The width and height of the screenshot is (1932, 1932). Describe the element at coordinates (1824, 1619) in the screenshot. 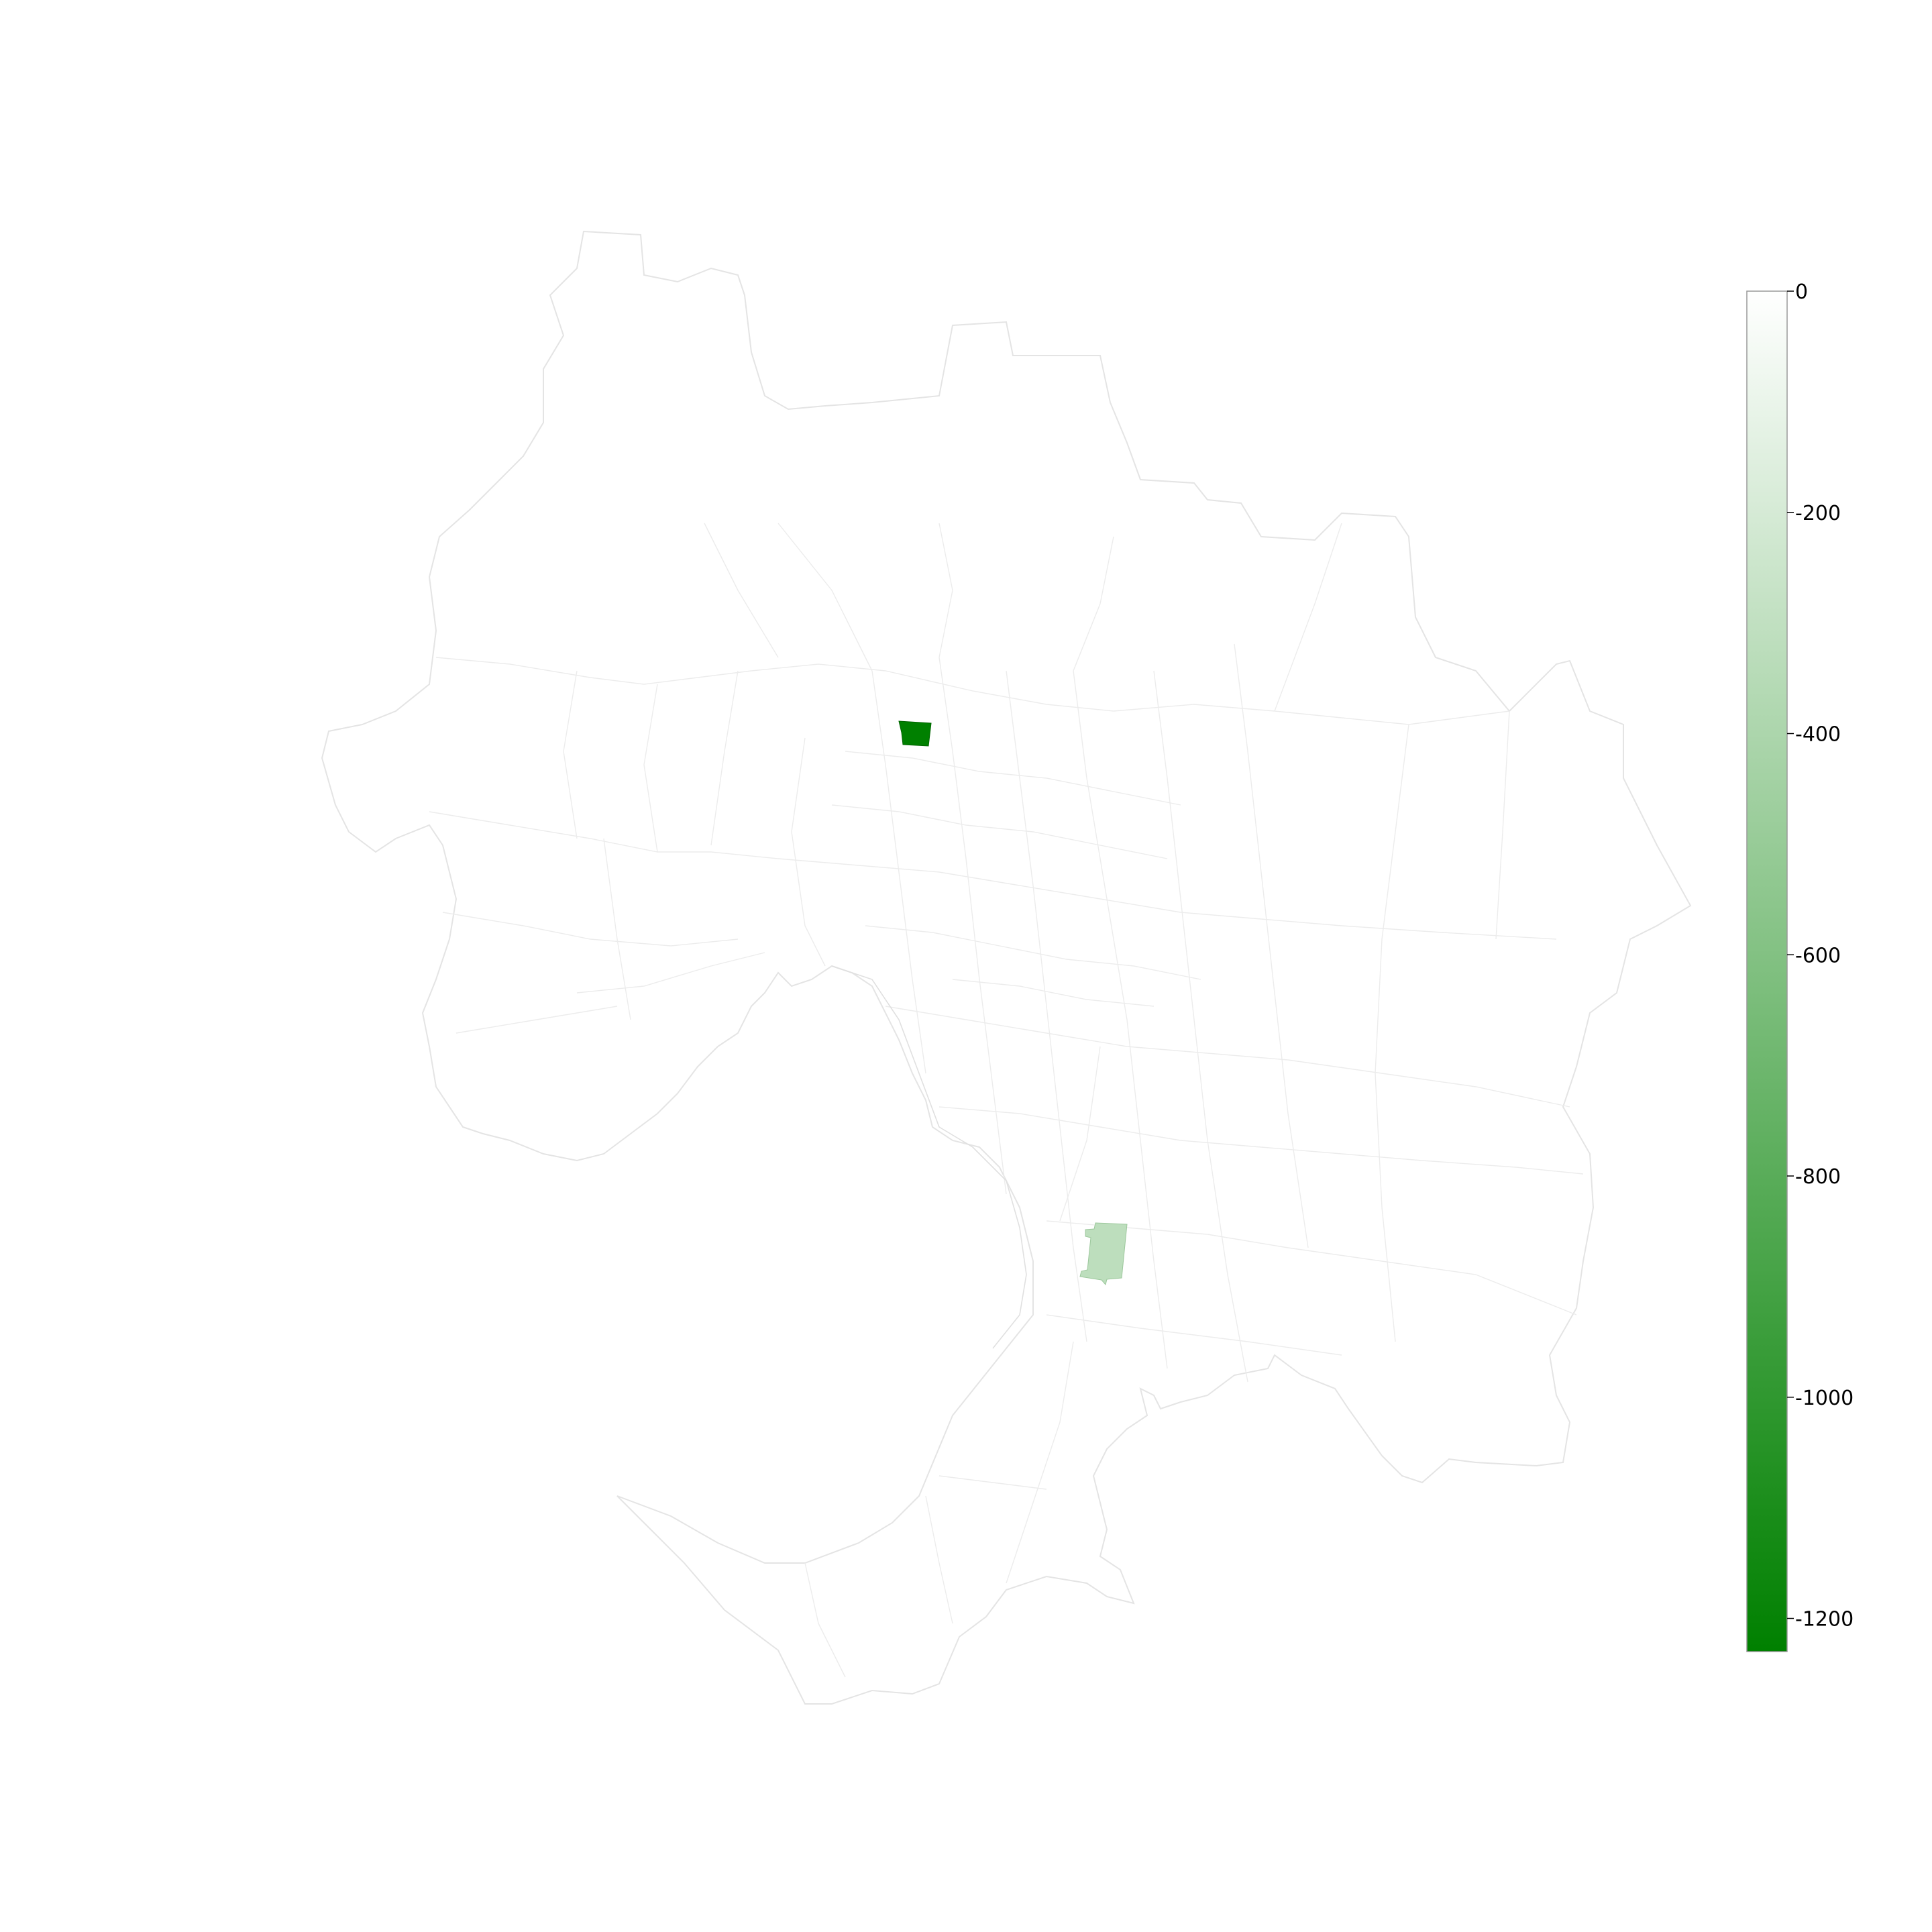

I see `colorbar-tick-label: -1200` at that location.